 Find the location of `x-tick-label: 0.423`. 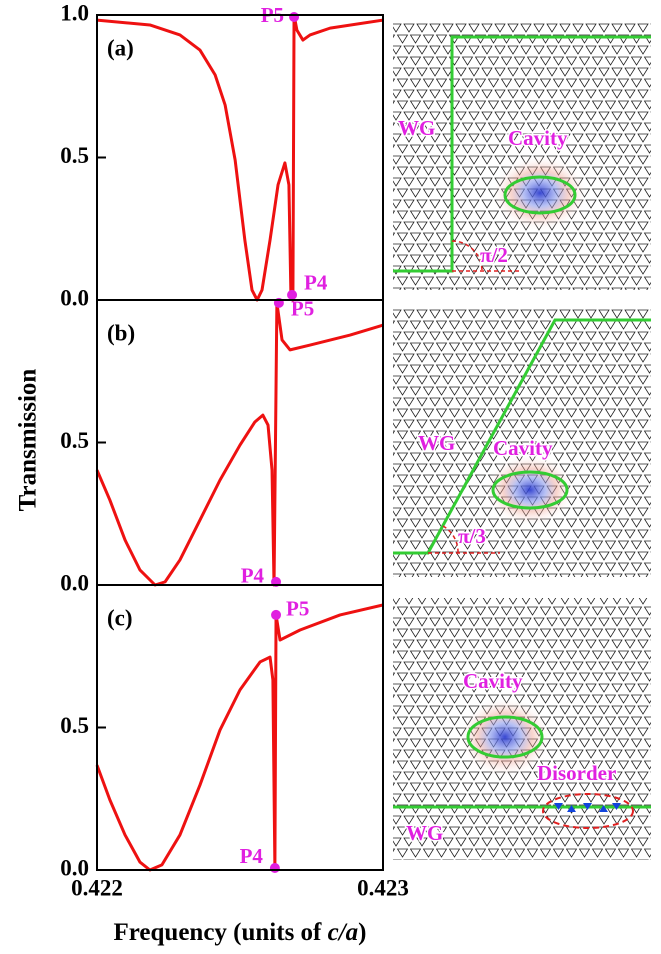

x-tick-label: 0.423 is located at coordinates (383, 887).